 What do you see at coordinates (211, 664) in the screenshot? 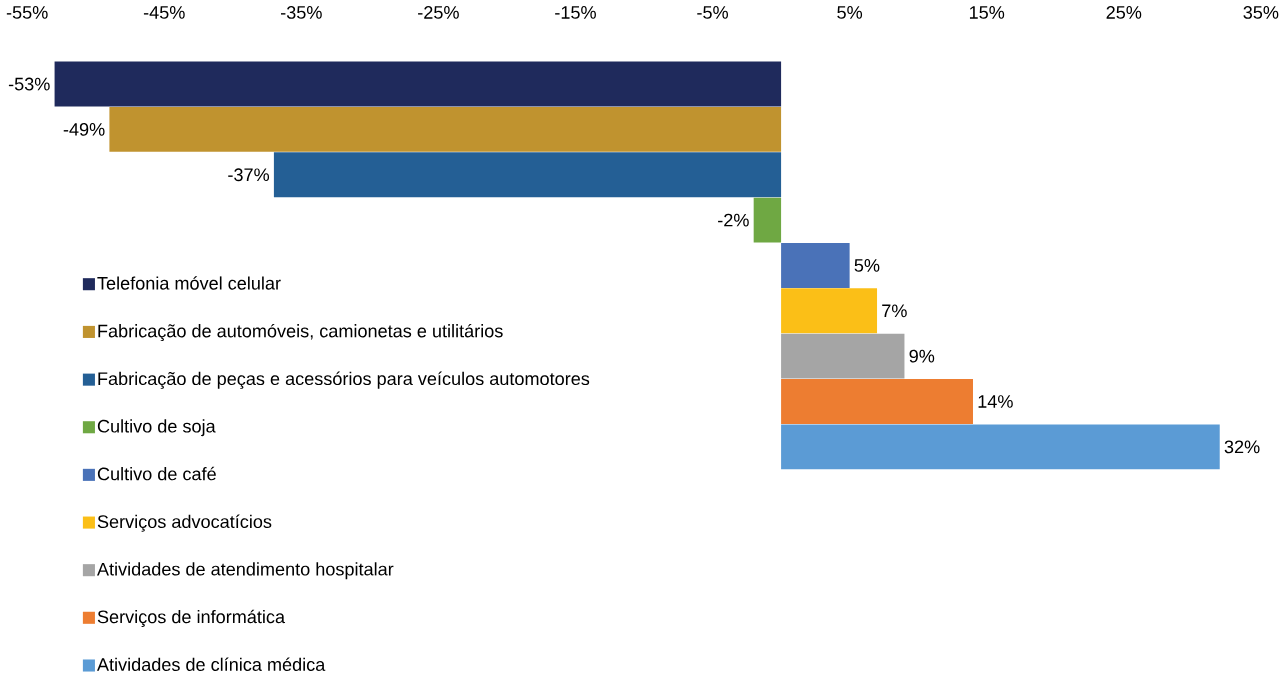
I see `legend-label: Atividades de clínica médica` at bounding box center [211, 664].